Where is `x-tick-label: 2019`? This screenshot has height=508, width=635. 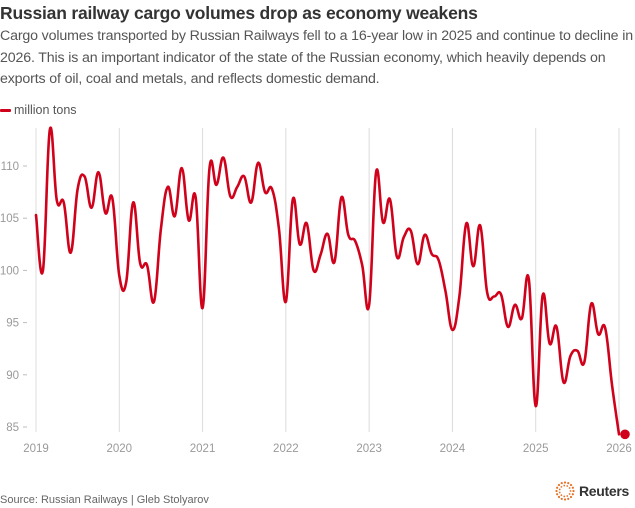
x-tick-label: 2019 is located at coordinates (36, 449).